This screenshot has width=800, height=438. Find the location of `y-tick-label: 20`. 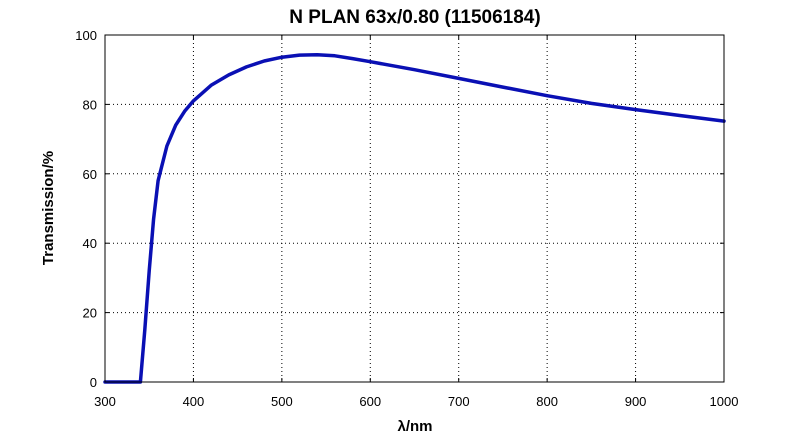

y-tick-label: 20 is located at coordinates (90, 313).